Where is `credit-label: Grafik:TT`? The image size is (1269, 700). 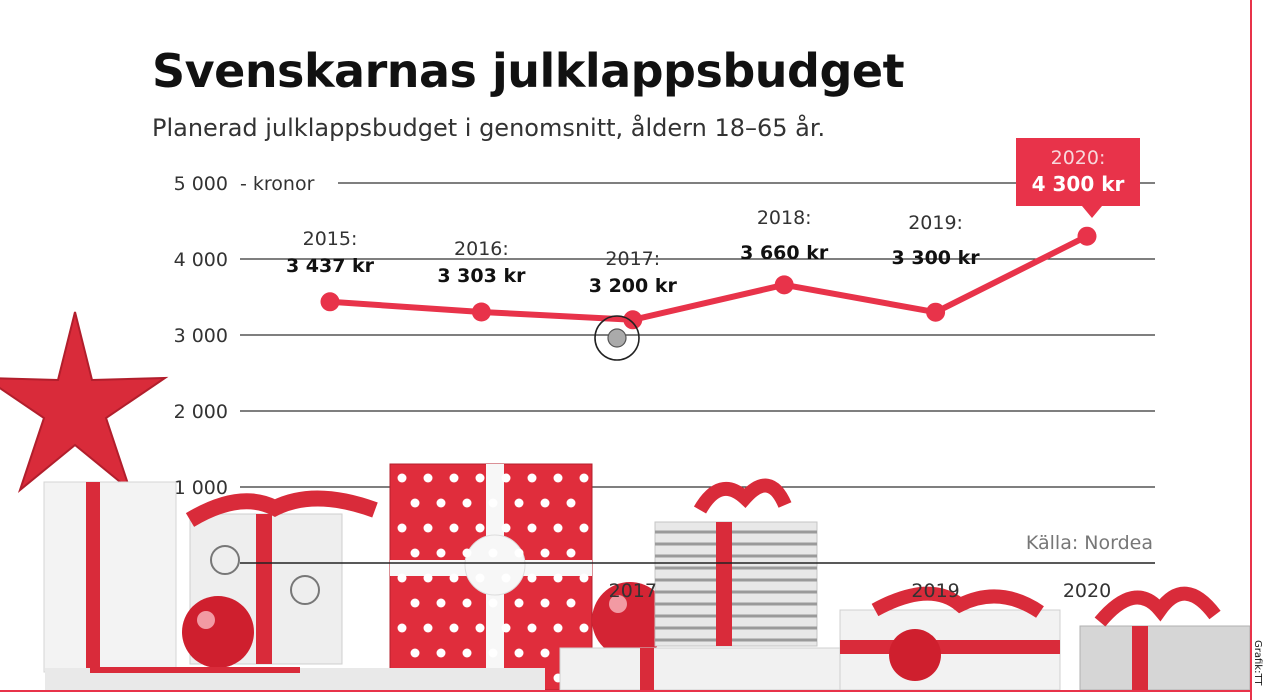
credit-label: Grafik:TT is located at coordinates (1257, 663).